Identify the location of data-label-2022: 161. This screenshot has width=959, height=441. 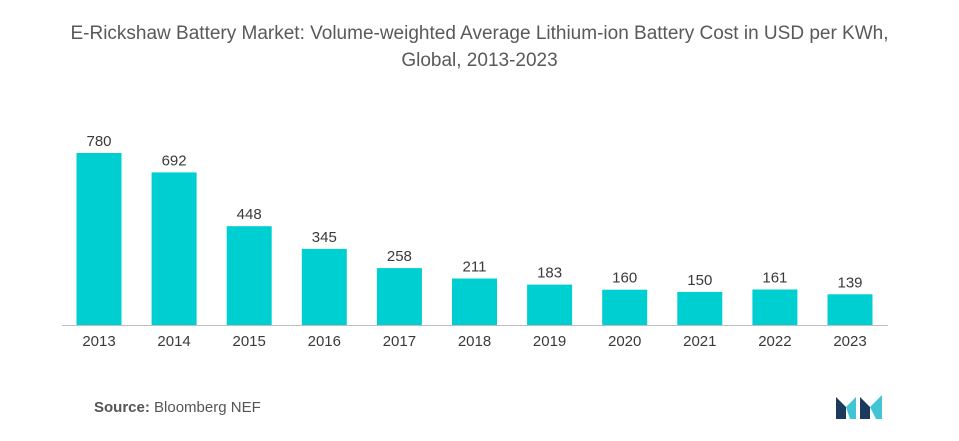
(774, 278).